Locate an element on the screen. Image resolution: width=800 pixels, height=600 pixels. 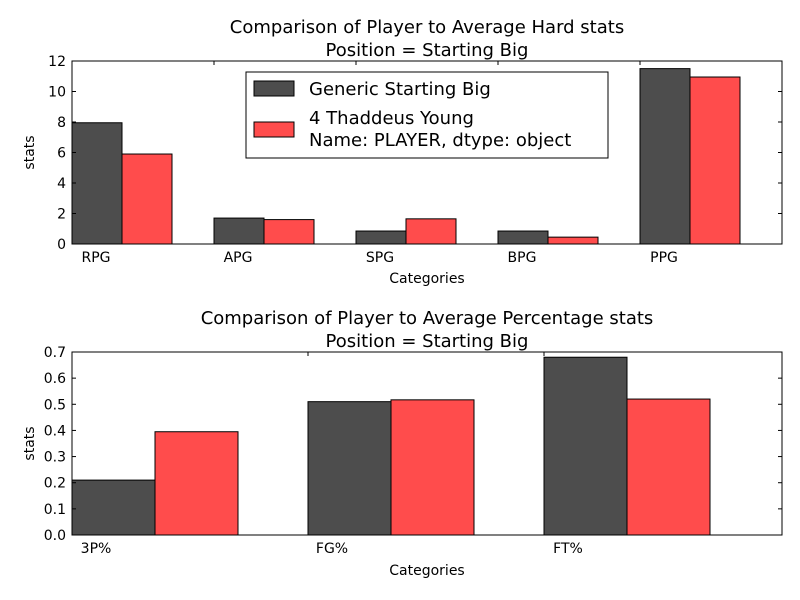
y-tick-label: 10 is located at coordinates (57, 93).